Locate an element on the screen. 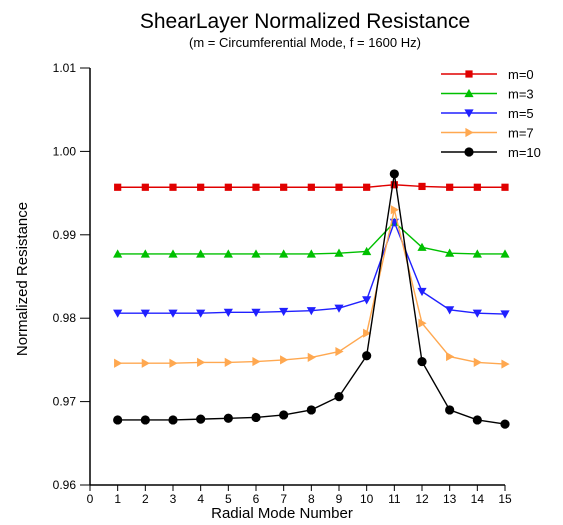 The height and width of the screenshot is (525, 563). x-tick-label: 5 is located at coordinates (228, 499).